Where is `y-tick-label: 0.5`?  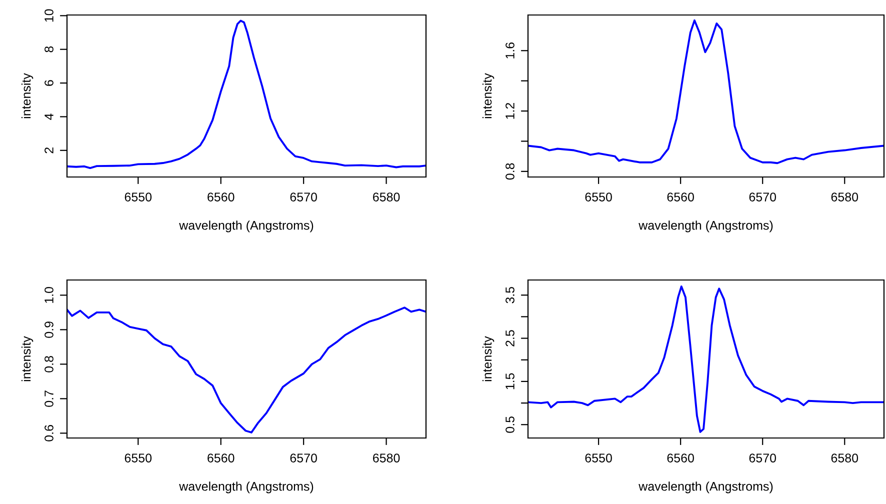 y-tick-label: 0.5 is located at coordinates (510, 424).